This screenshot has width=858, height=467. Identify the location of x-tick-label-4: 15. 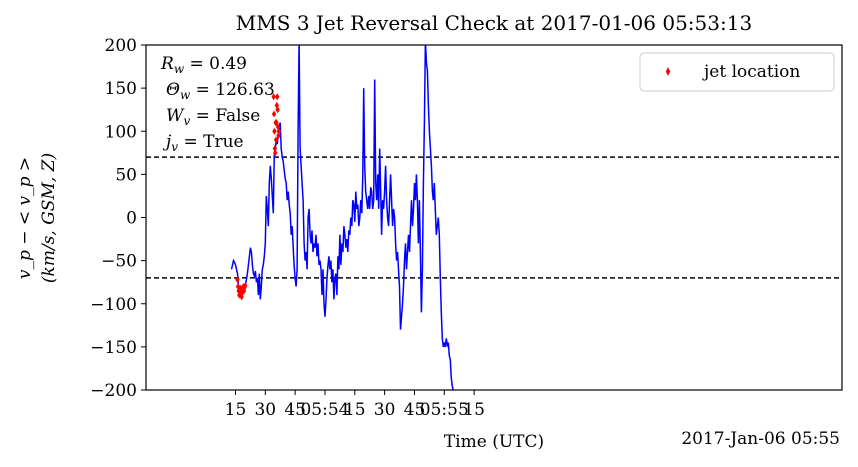
(355, 410).